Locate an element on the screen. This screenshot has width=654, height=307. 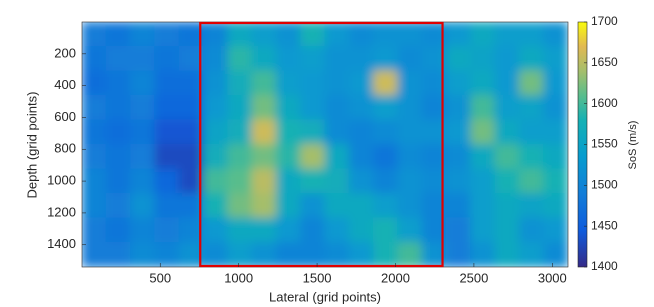
y-tick-label: 1000 is located at coordinates (61, 180).